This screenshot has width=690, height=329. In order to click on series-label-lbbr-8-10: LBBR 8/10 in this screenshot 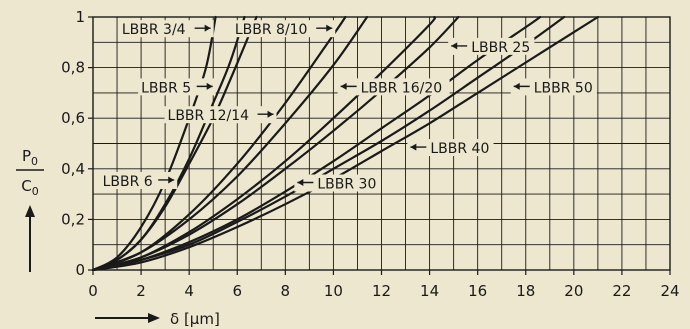, I will do `click(283, 29)`.